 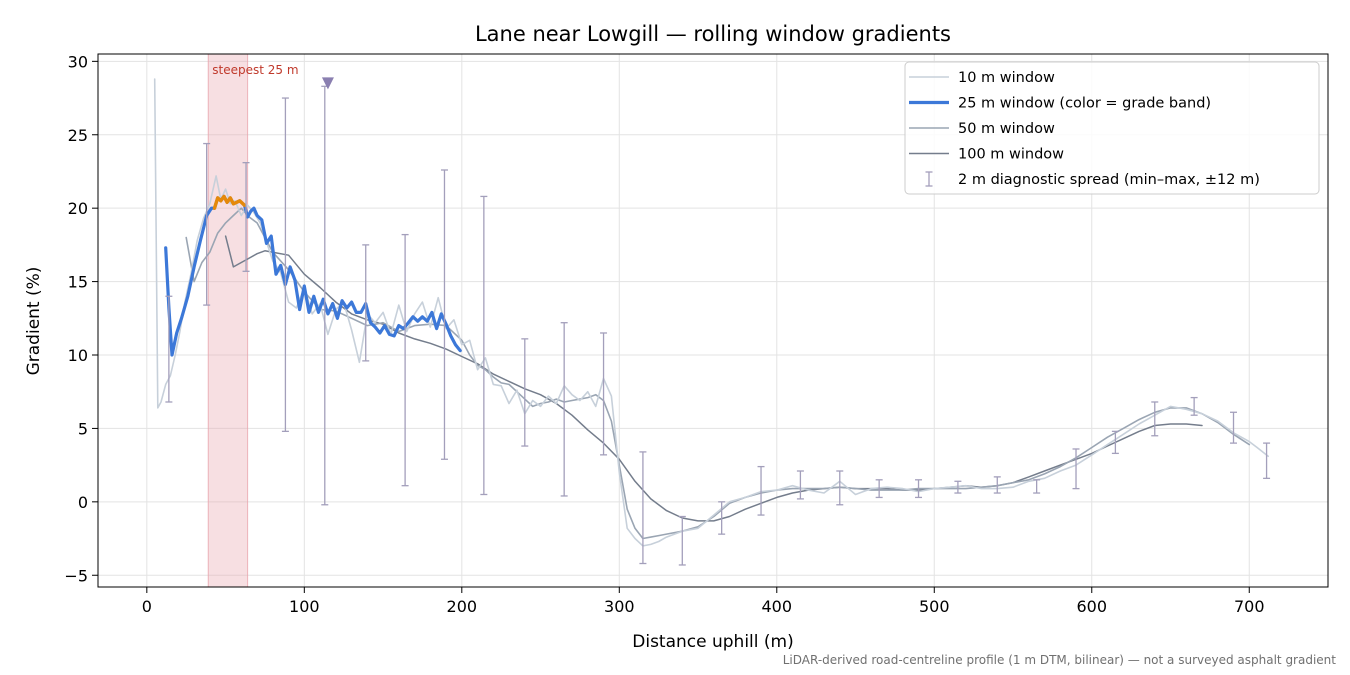 What do you see at coordinates (78, 355) in the screenshot?
I see `y-tick-label: 10` at bounding box center [78, 355].